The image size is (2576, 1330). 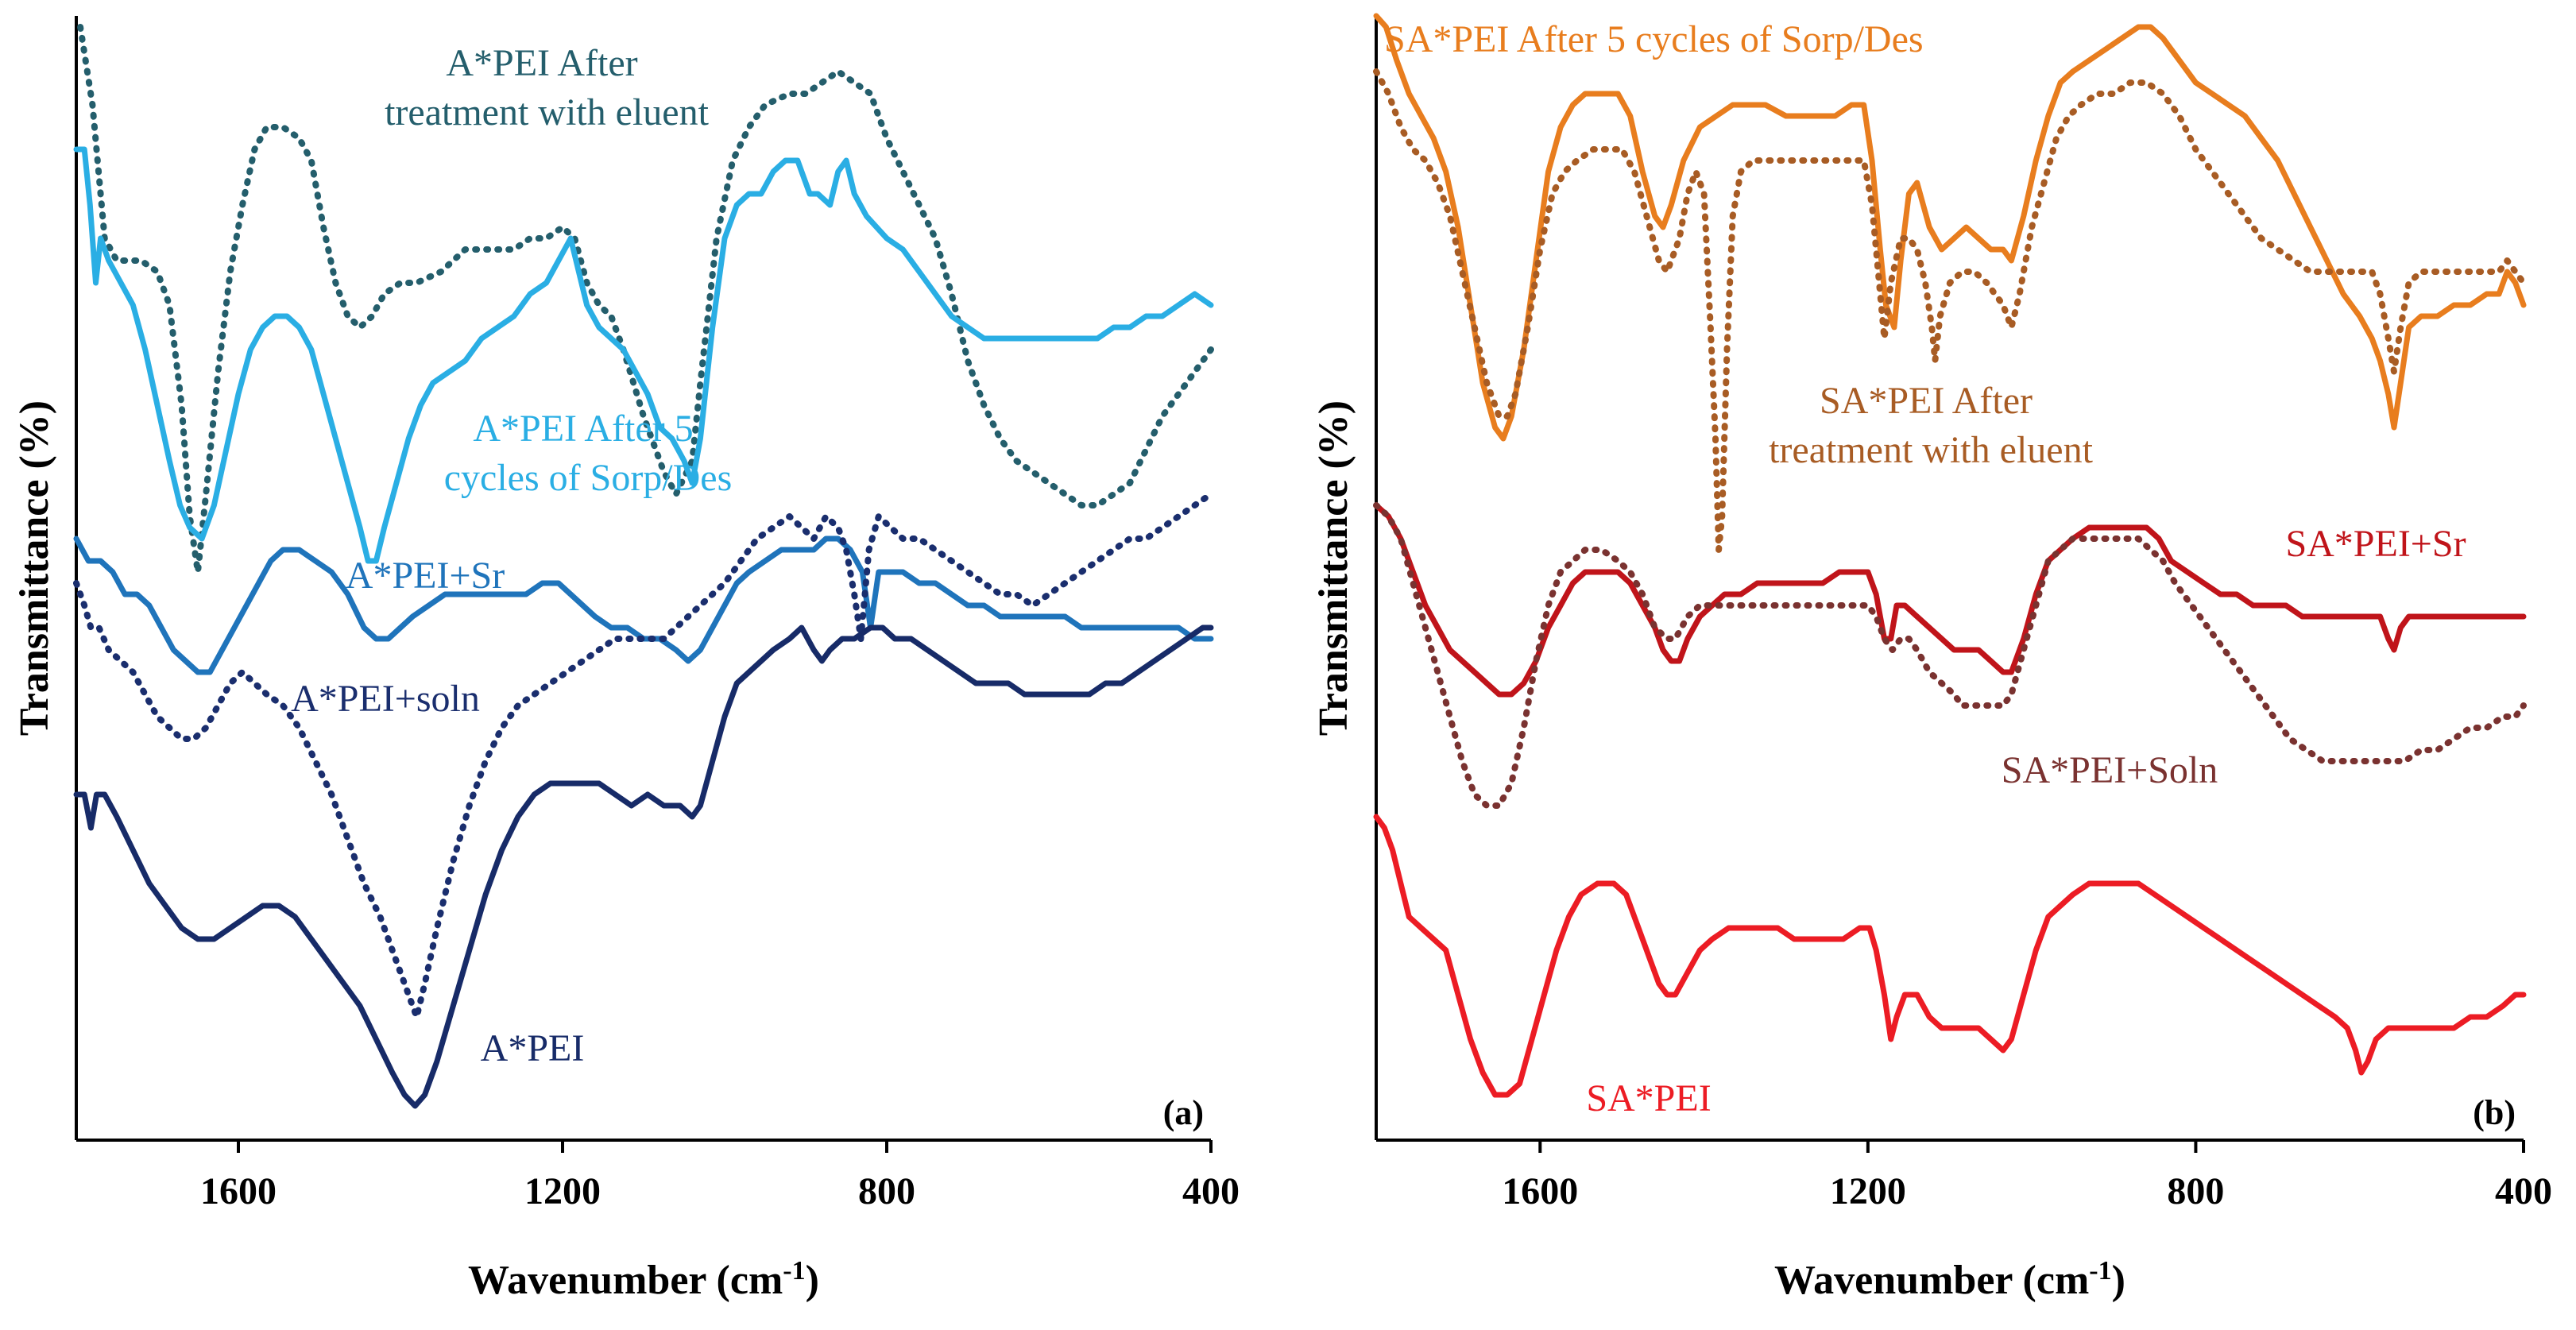 I want to click on series-line-sa-pei-soln, so click(x=1950, y=656).